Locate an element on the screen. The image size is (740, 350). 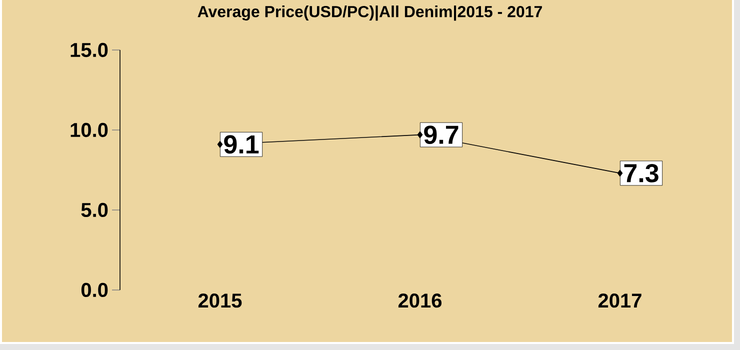
x-tick-label: 2016 is located at coordinates (420, 301).